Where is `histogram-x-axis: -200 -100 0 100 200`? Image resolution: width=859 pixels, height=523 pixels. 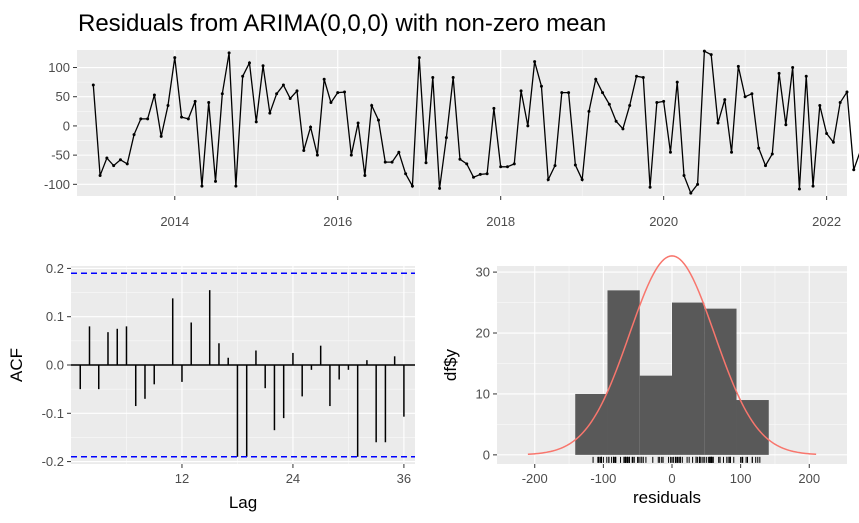 histogram-x-axis: -200 -100 0 100 200 is located at coordinates (671, 475).